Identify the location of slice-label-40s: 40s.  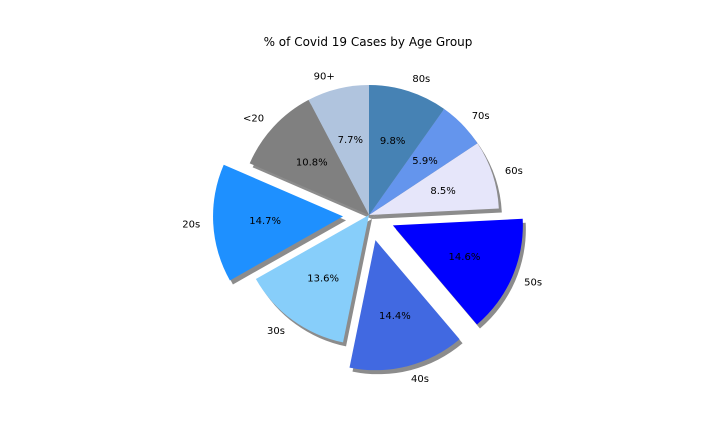
(420, 379).